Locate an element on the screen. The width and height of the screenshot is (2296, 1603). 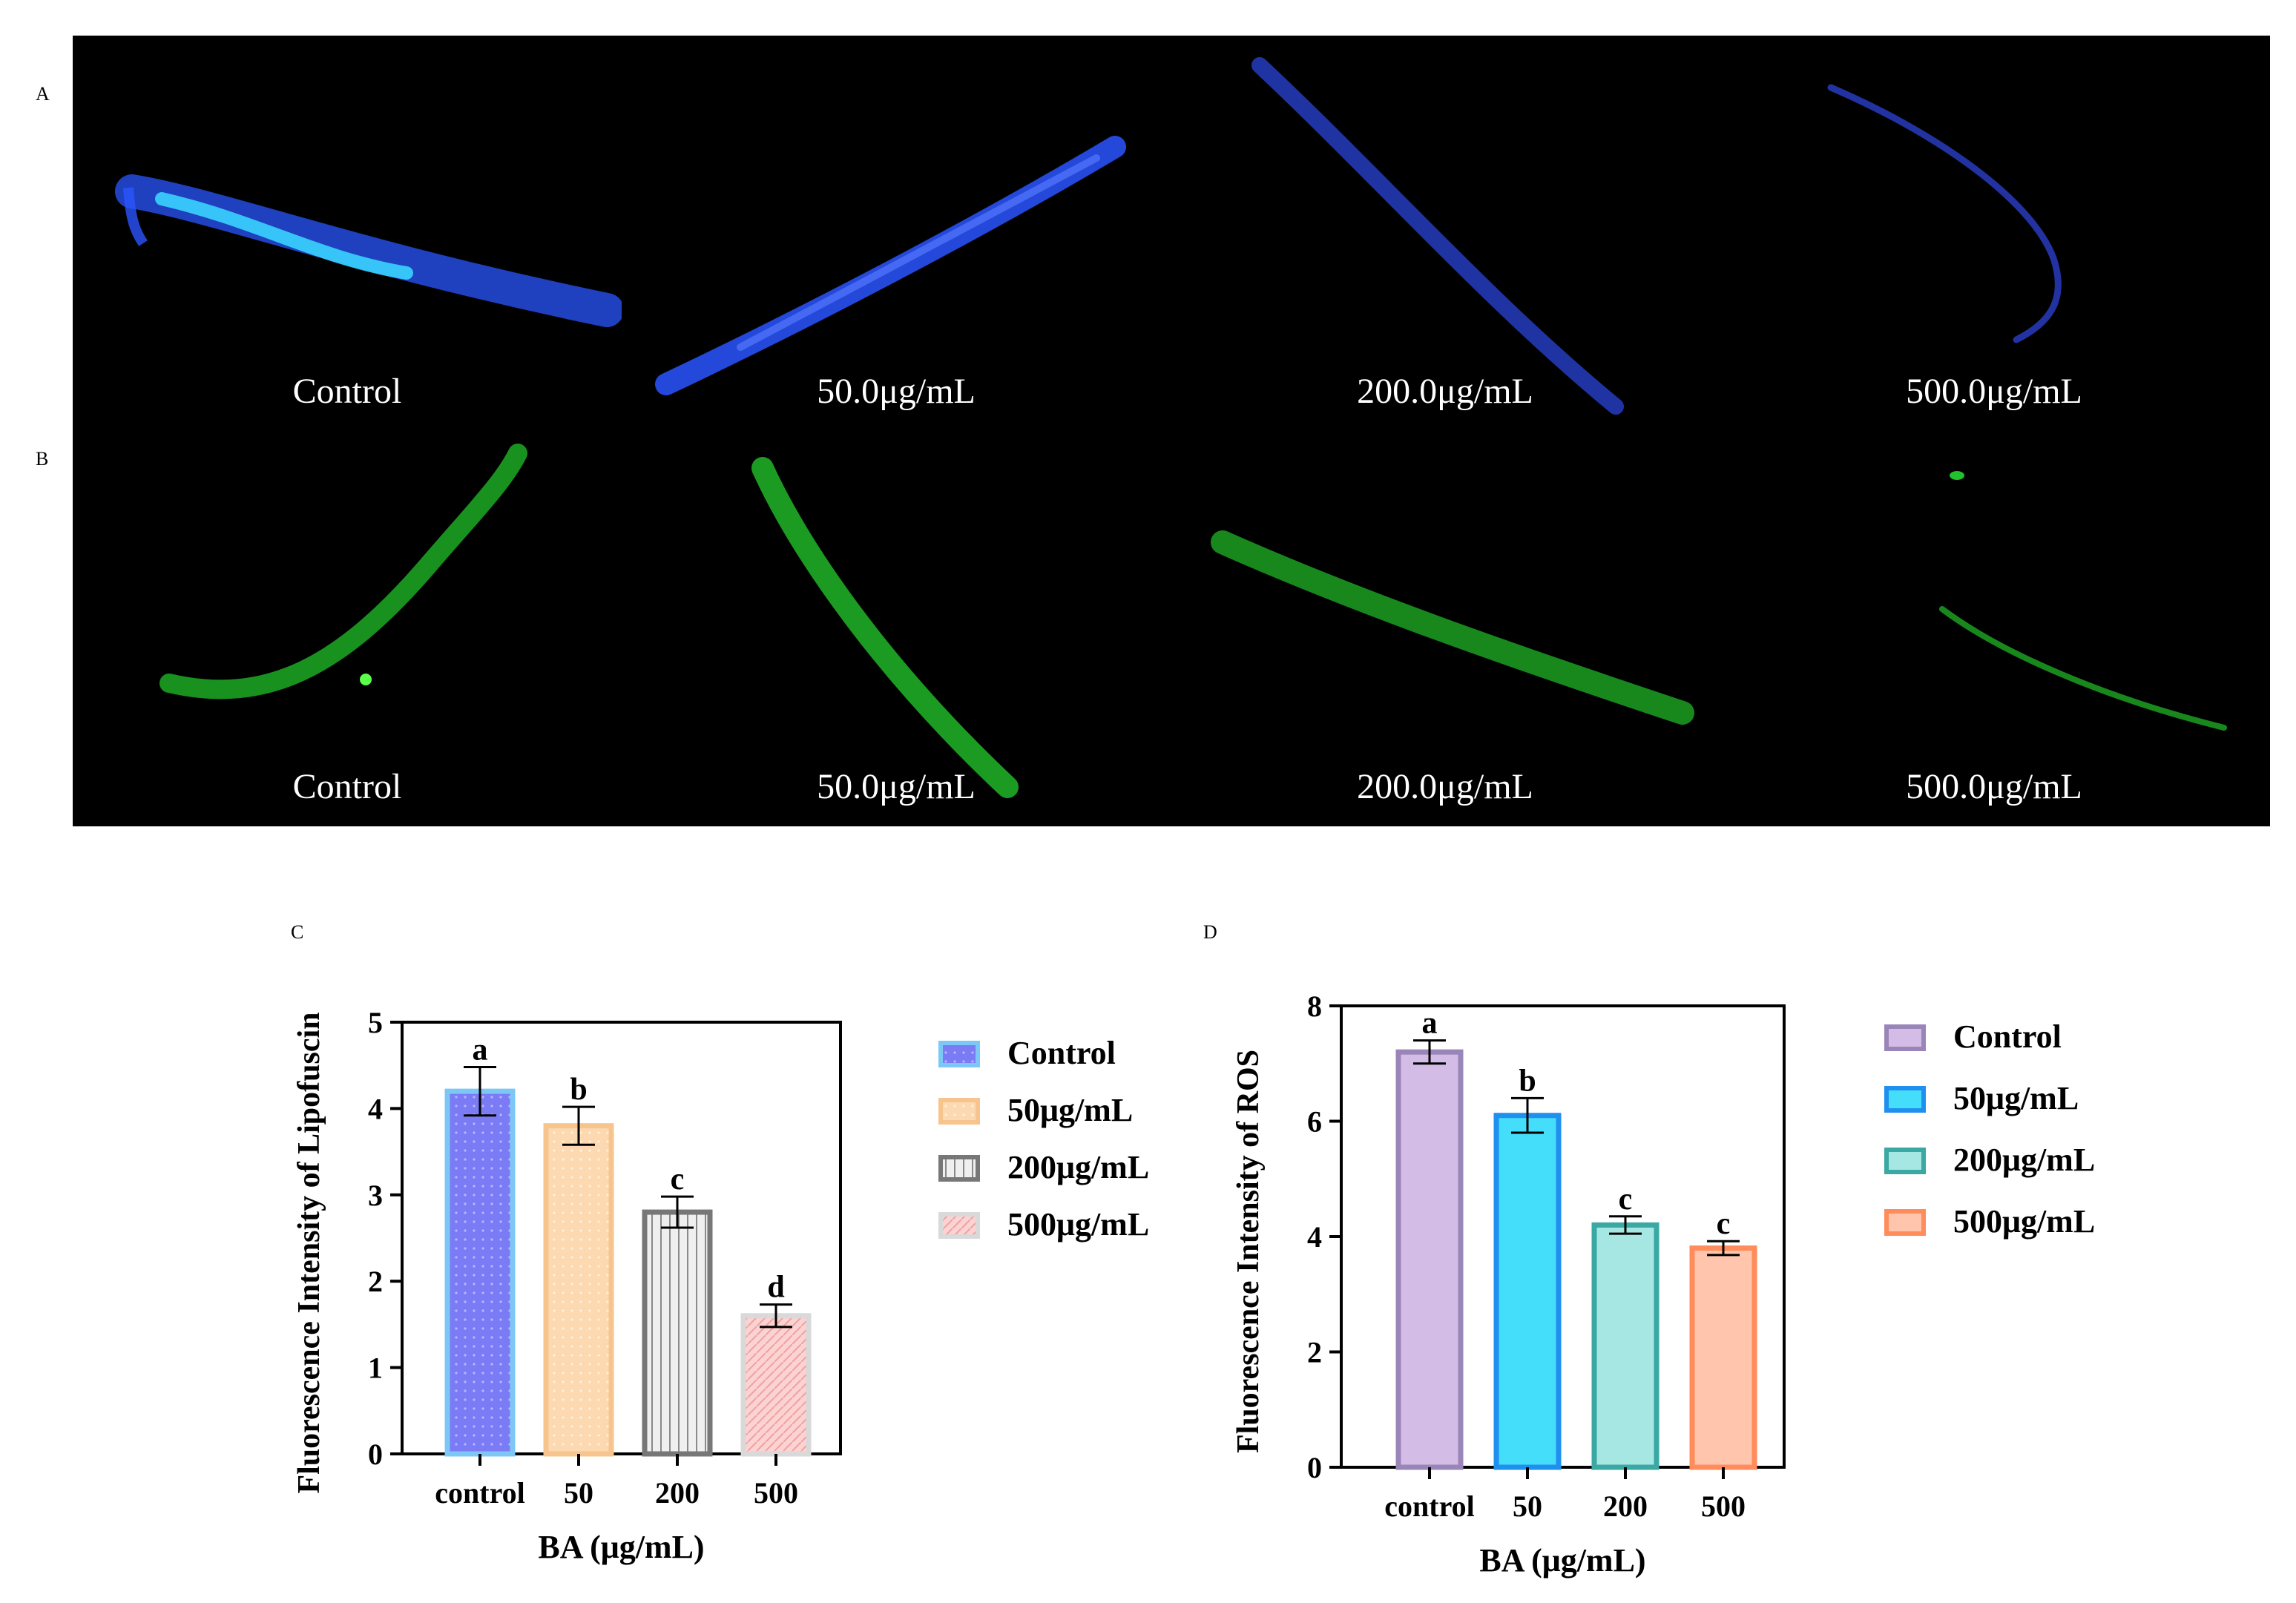
micrograph-b-500: 500.0μg/mL is located at coordinates (1994, 628).